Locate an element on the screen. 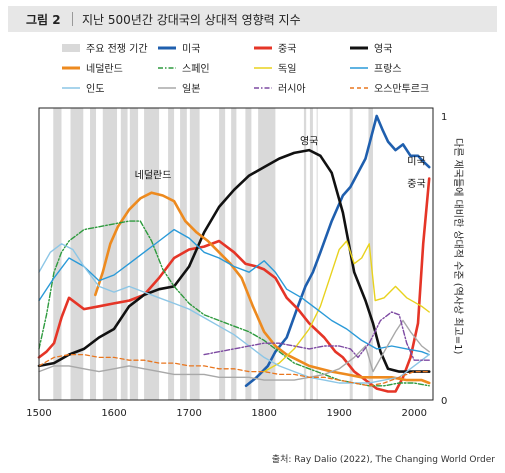  legend-label-7: 프랑스 is located at coordinates (388, 69).